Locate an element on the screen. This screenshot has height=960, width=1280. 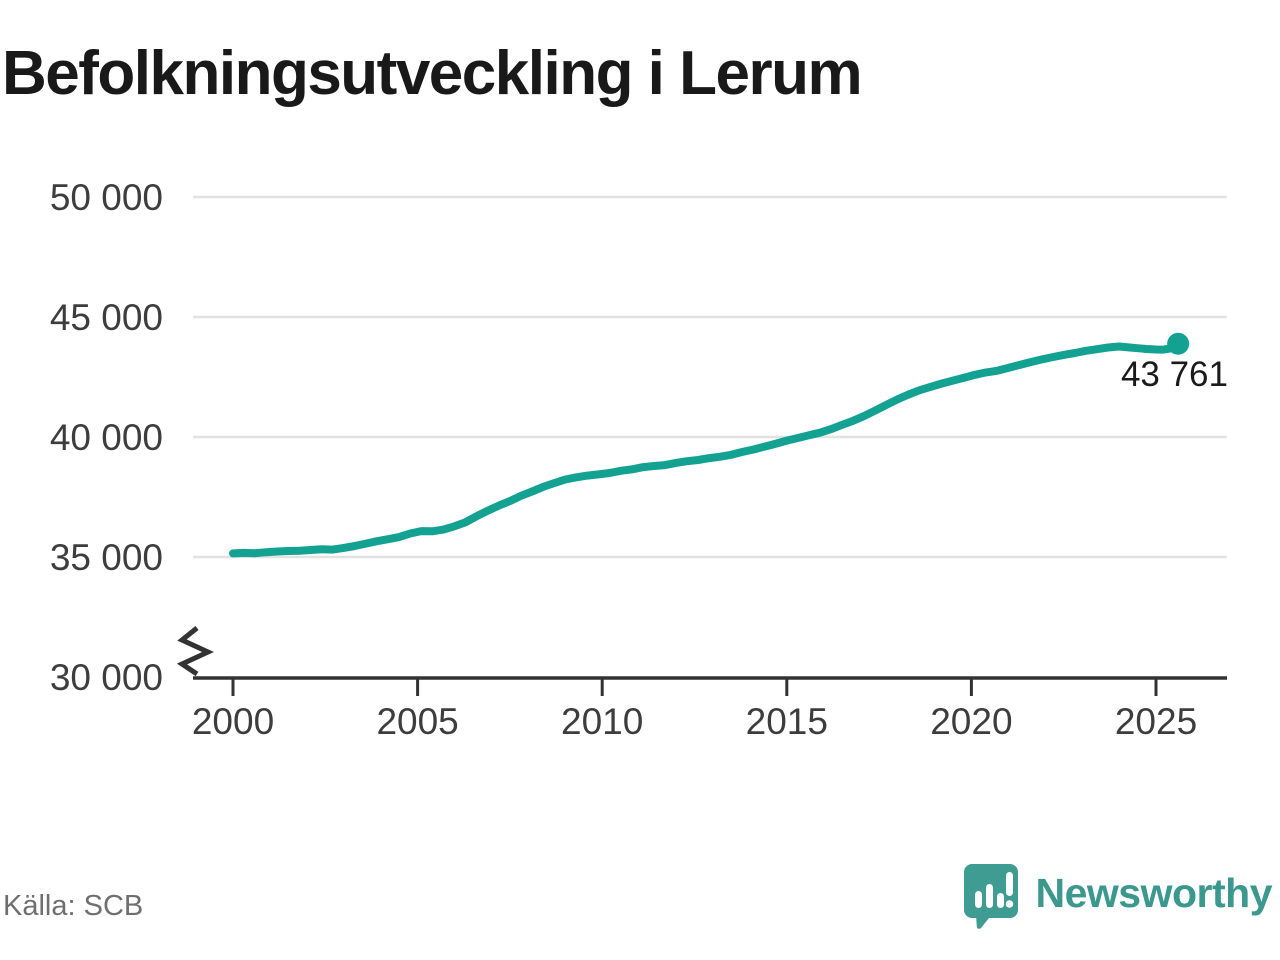
y-axis-break-icon is located at coordinates (195, 651).